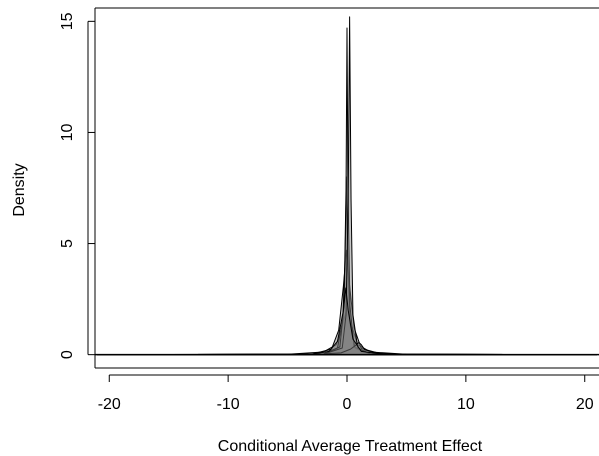  I want to click on y-tick-label: 0, so click(67, 354).